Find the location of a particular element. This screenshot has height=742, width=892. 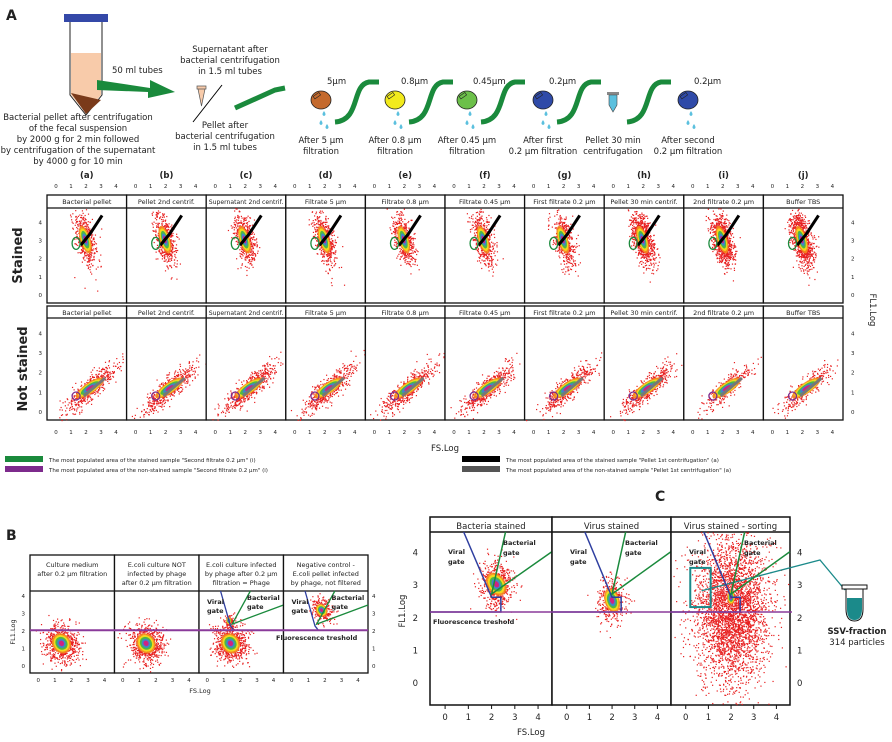

top-tick-label: 2 is located at coordinates (86, 187).